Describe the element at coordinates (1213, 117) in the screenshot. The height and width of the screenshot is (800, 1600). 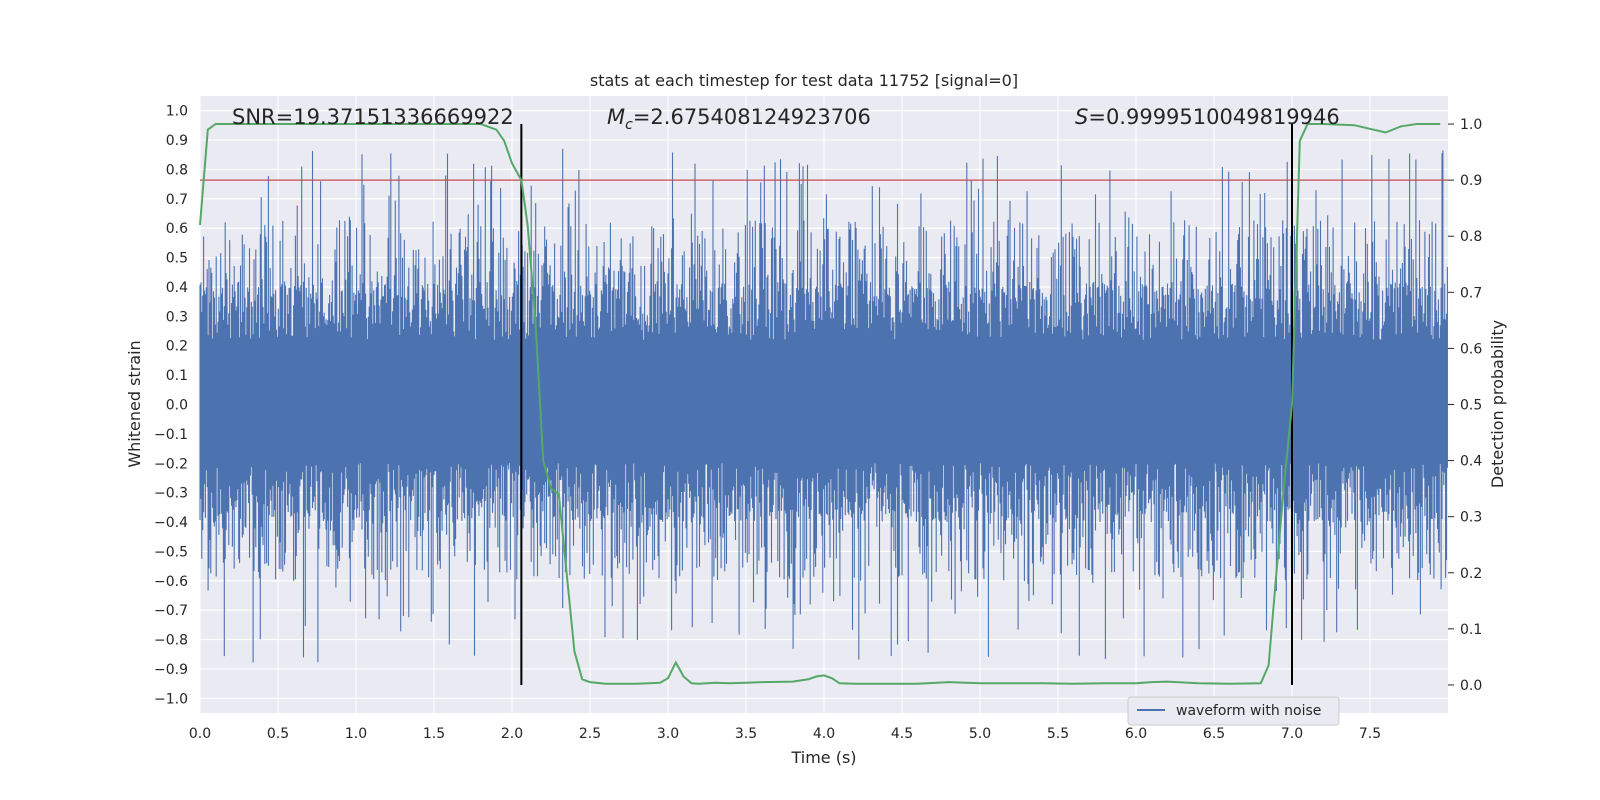
I see `s-value: =0.9999510049819946` at that location.